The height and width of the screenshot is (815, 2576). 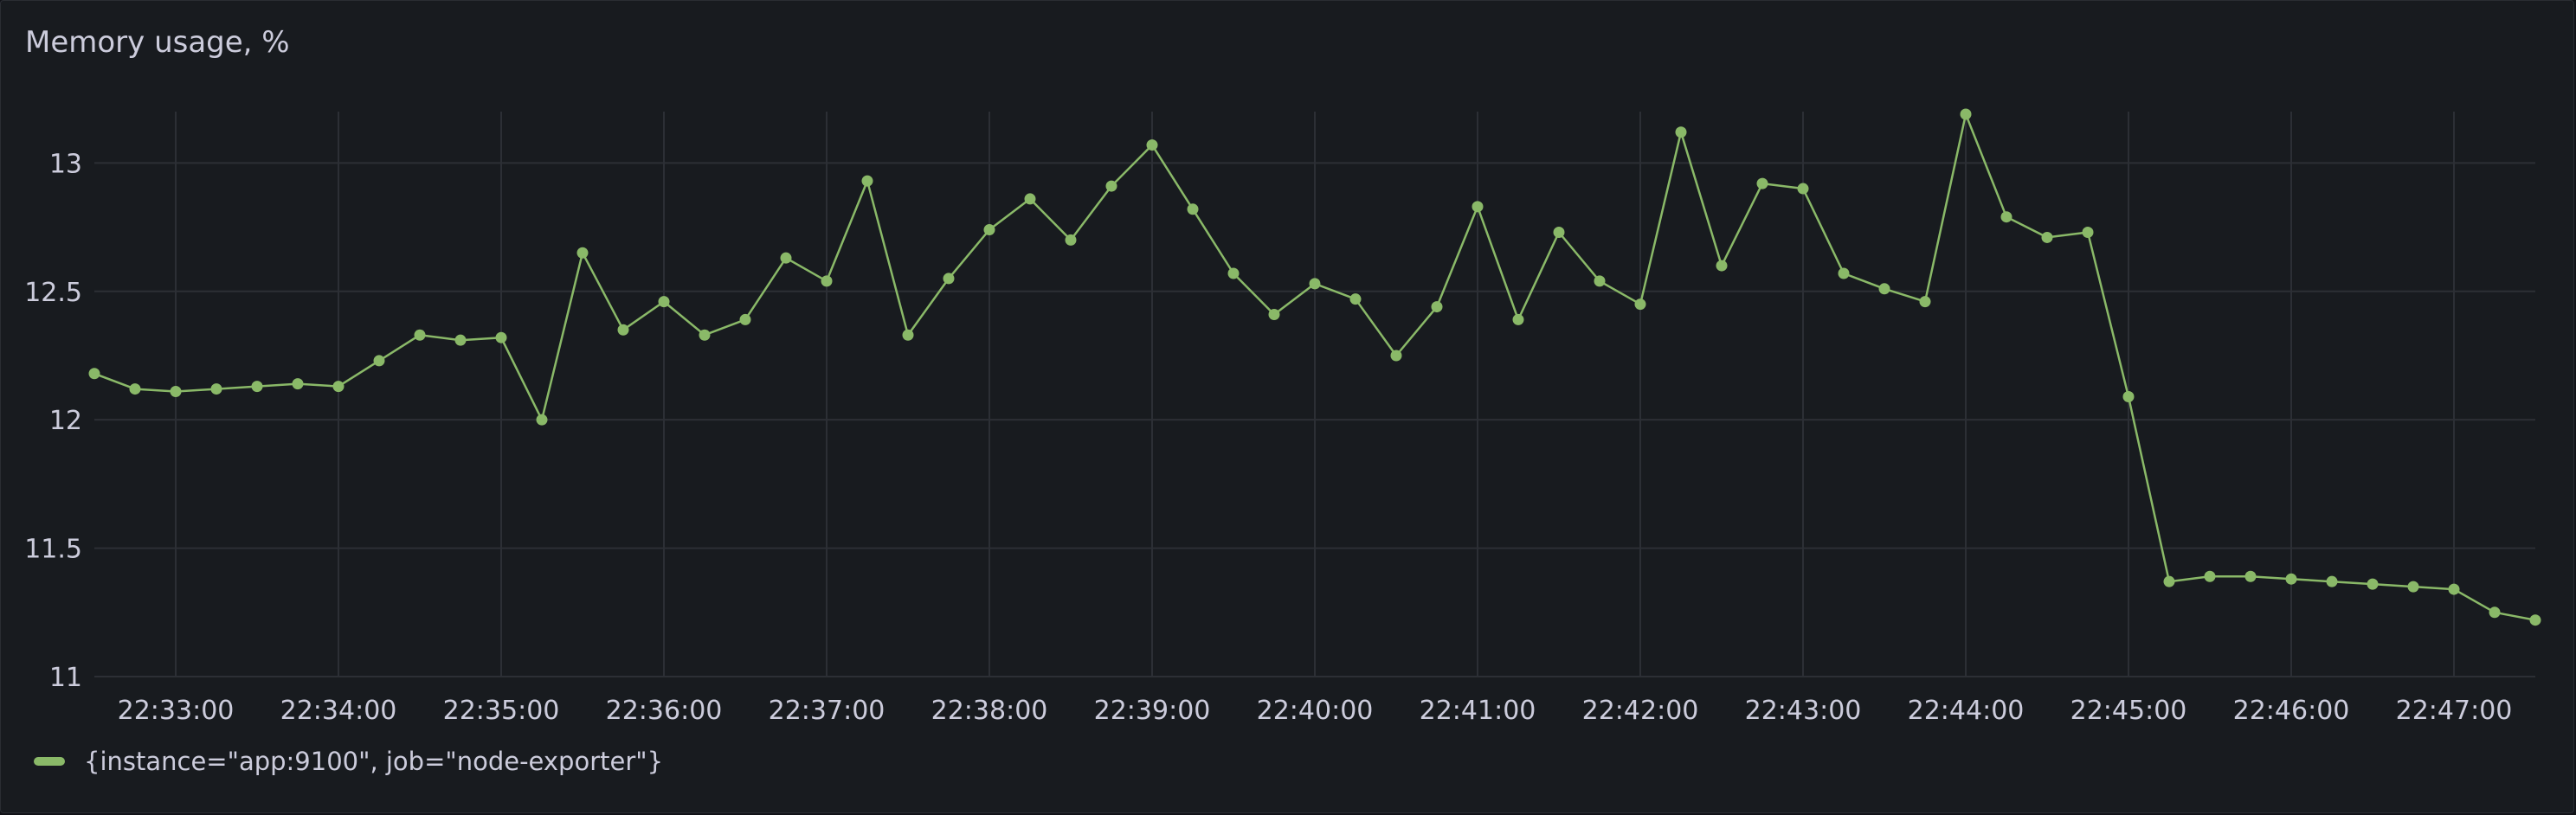 I want to click on x-tick-label: 22:37:00, so click(x=827, y=711).